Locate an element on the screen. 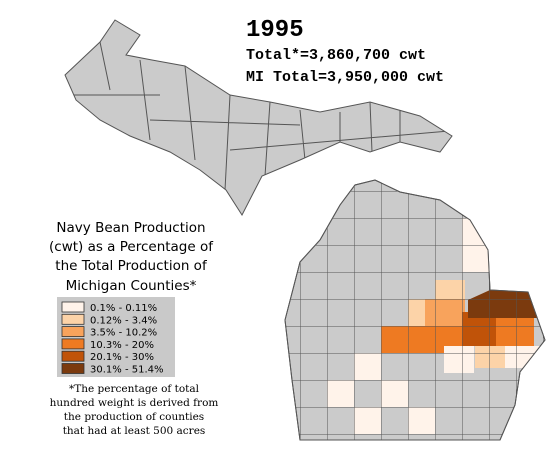  legend-label: 10.3% - 20% is located at coordinates (122, 345).